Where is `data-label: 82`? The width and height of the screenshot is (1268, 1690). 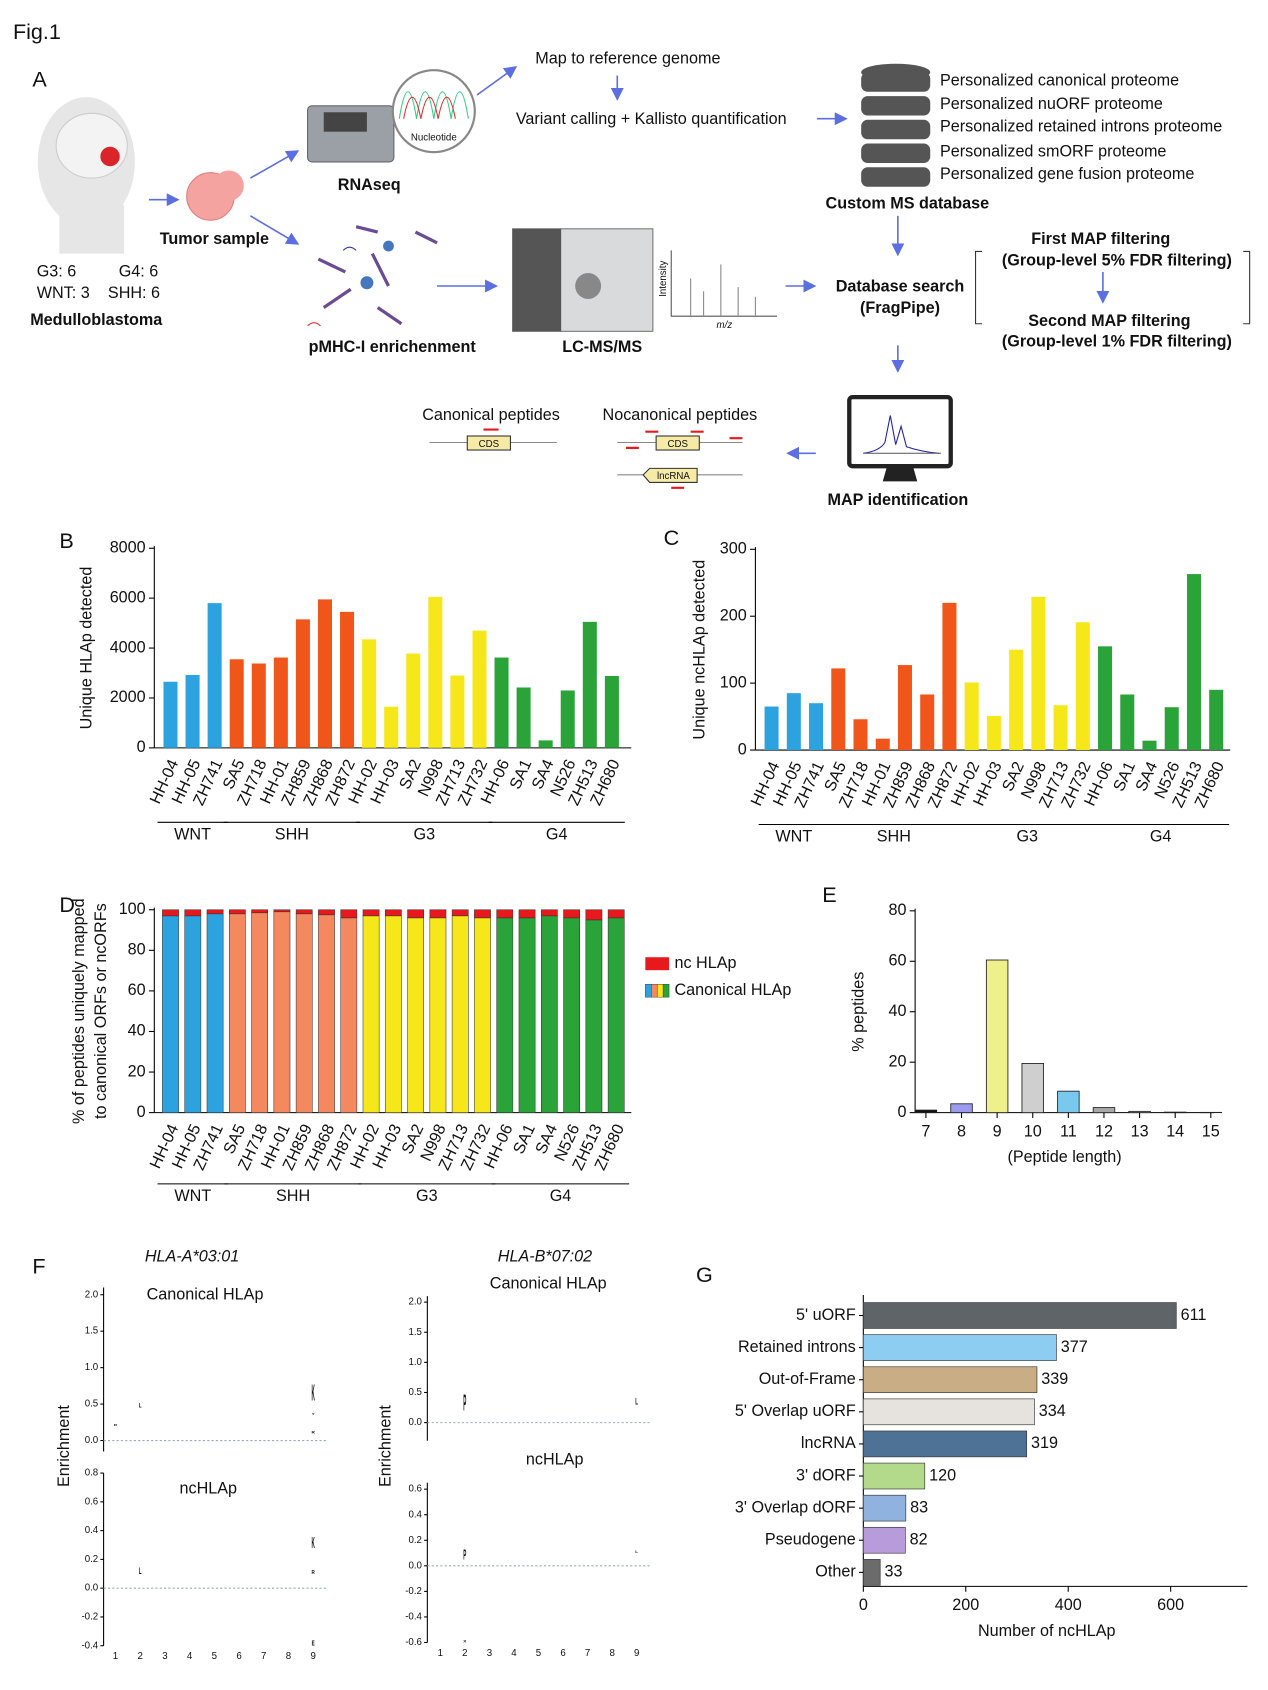
data-label: 82 is located at coordinates (919, 1540).